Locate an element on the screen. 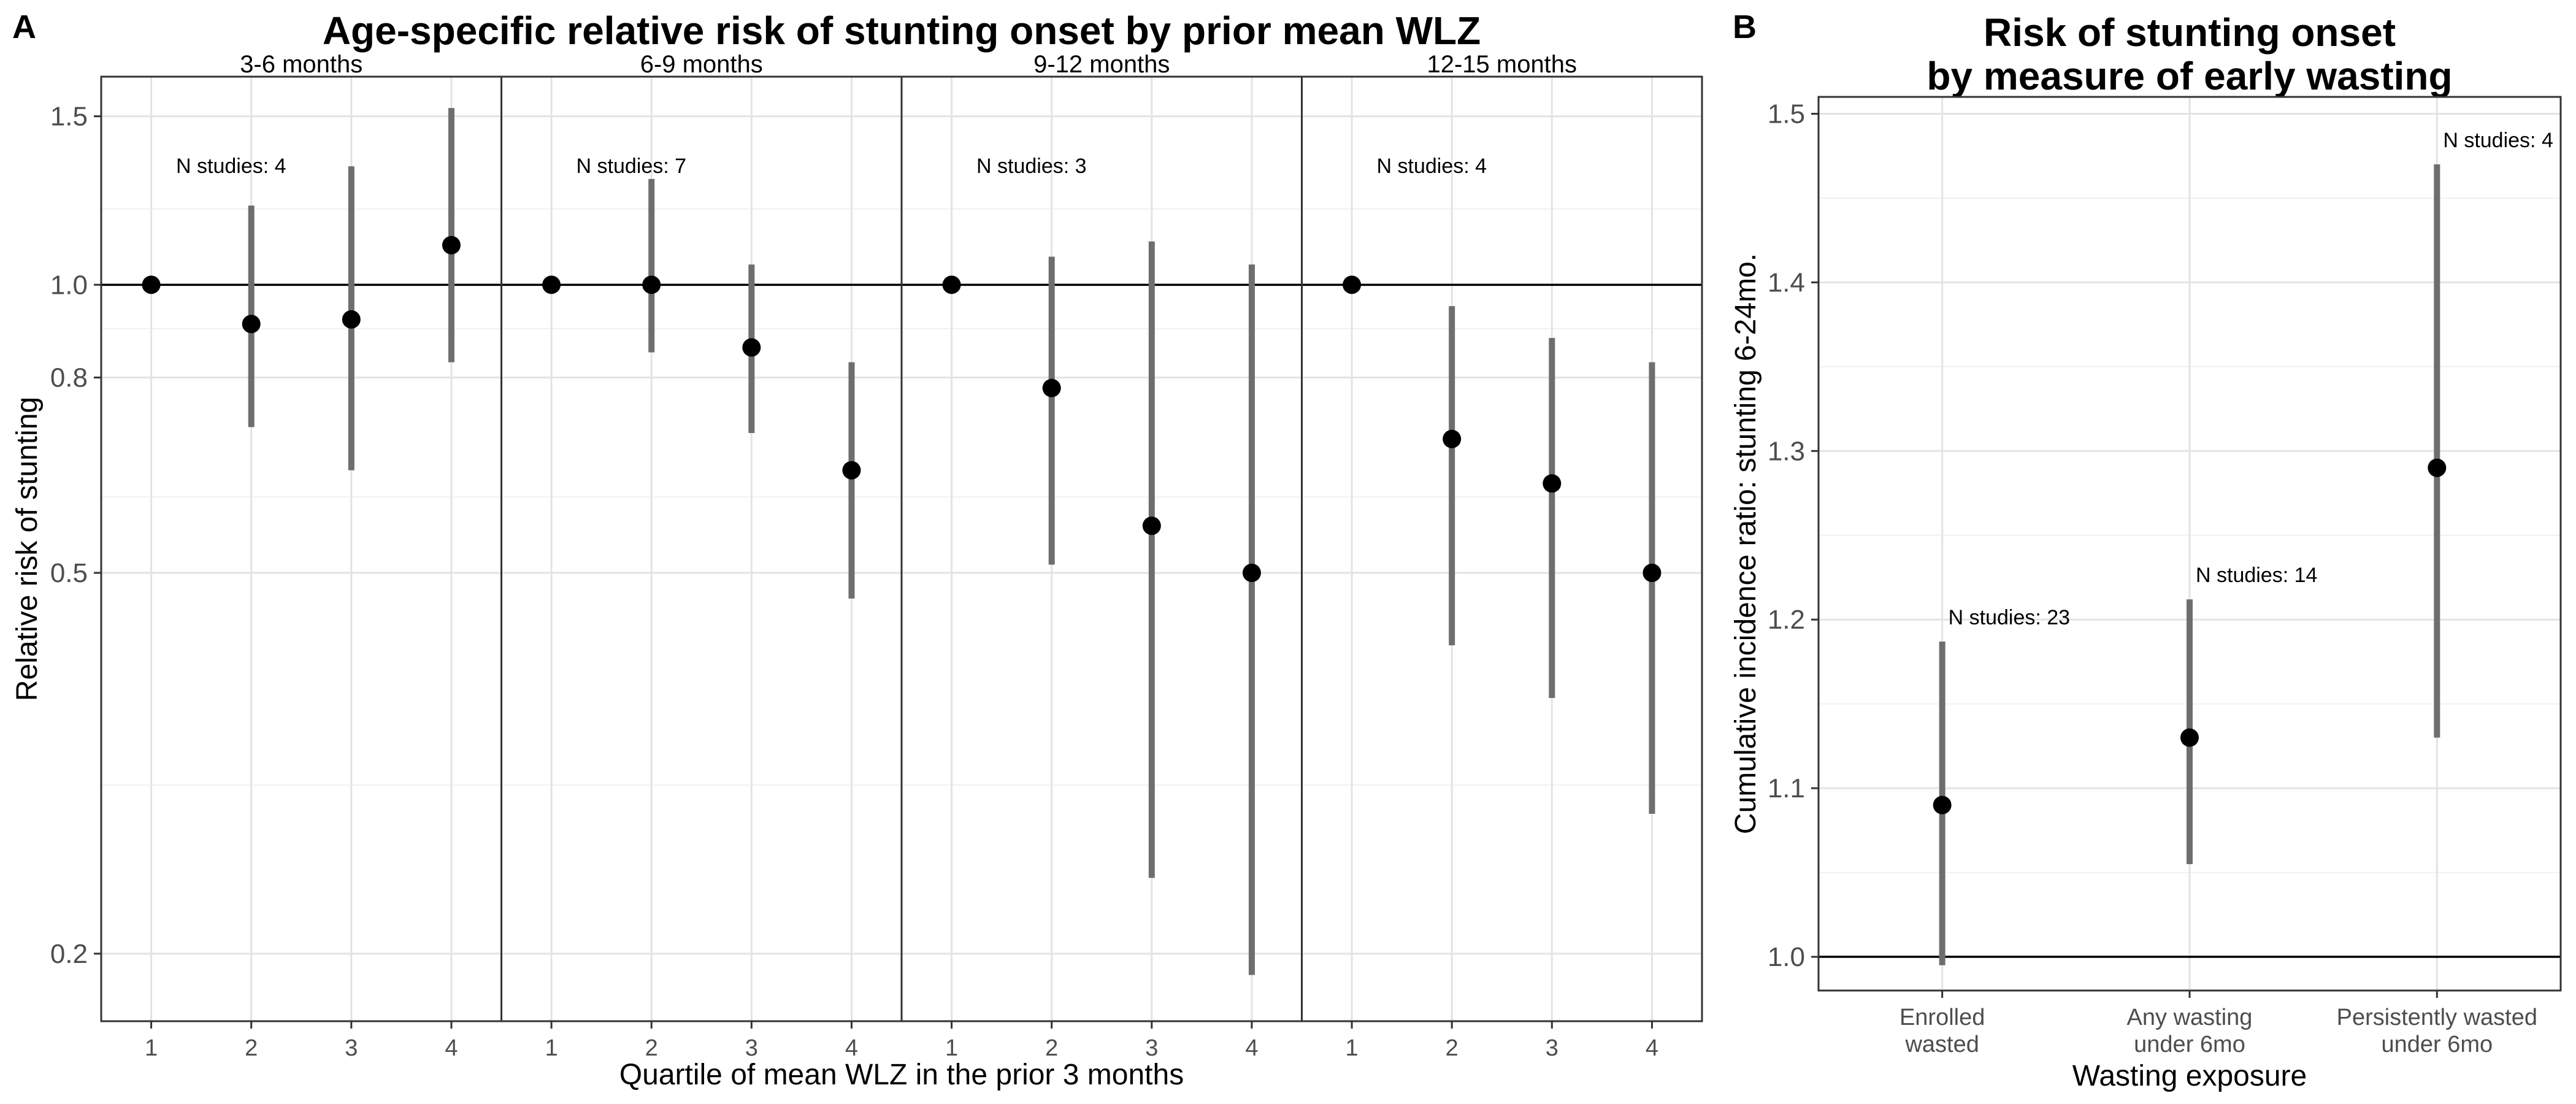 The width and height of the screenshot is (2576, 1104). n-studies-annotation: N studies: 14 is located at coordinates (2256, 575).